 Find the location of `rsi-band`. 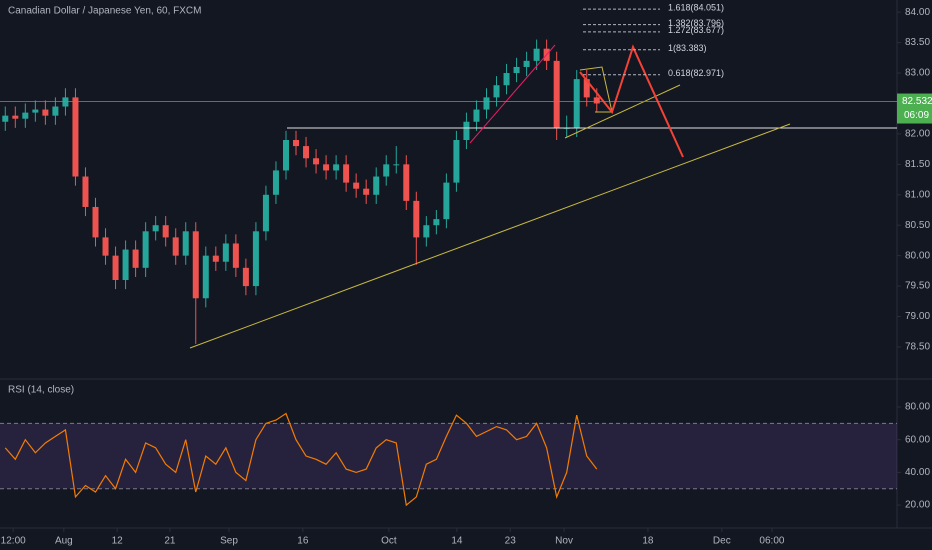

rsi-band is located at coordinates (448, 456).